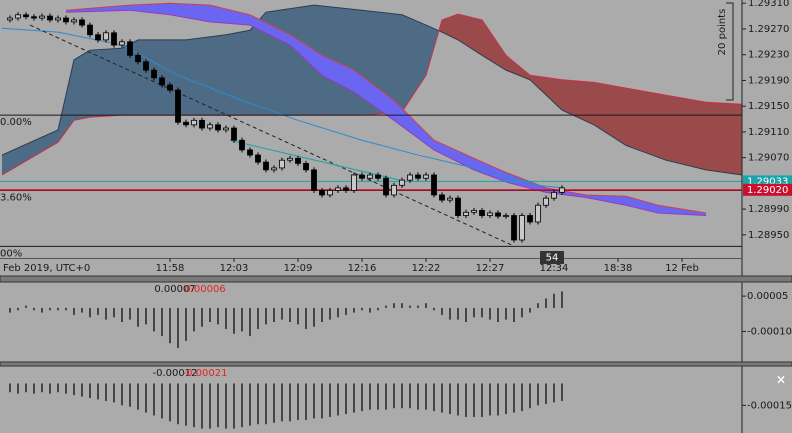  Describe the element at coordinates (46, 268) in the screenshot. I see `date-label: Feb 2019, UTC+0` at that location.